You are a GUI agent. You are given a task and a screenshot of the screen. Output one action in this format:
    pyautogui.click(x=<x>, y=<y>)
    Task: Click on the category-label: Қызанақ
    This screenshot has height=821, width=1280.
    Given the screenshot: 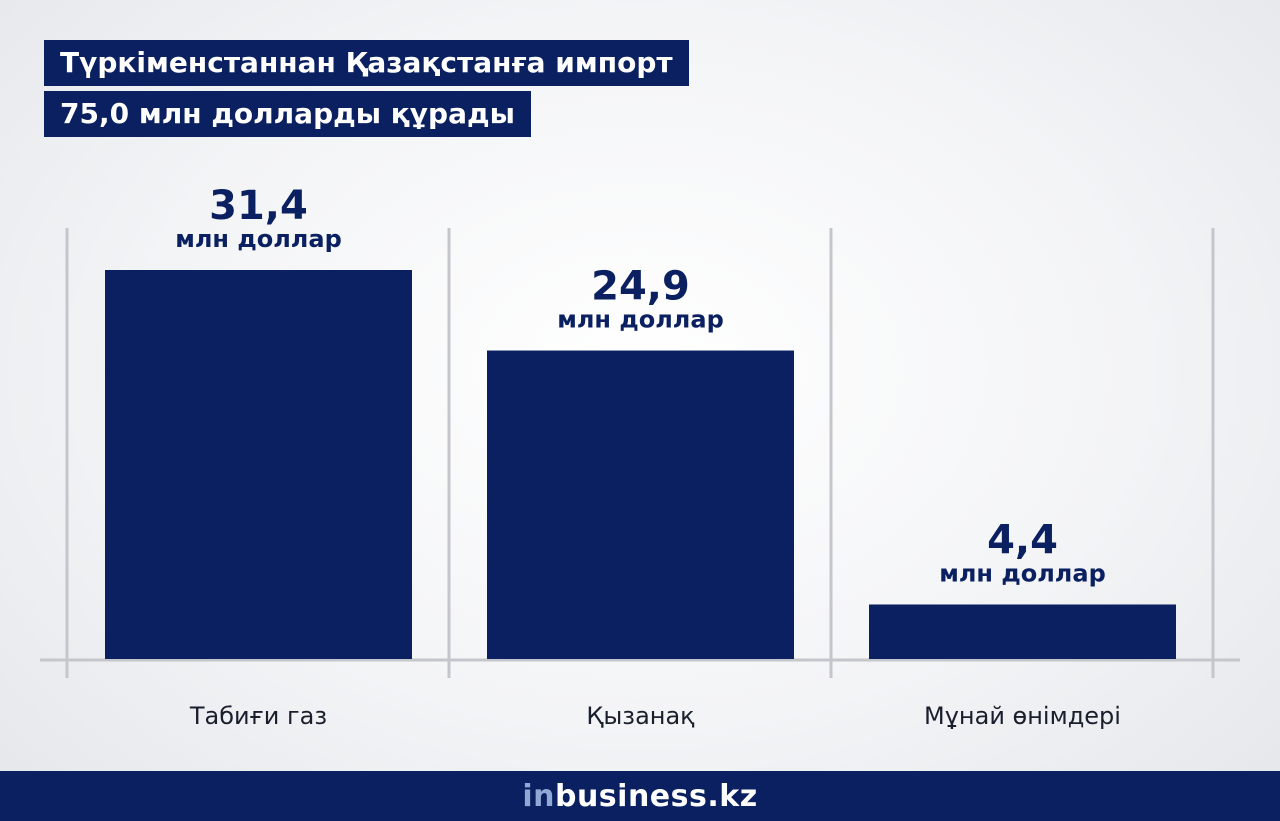 What is the action you would take?
    pyautogui.click(x=640, y=716)
    